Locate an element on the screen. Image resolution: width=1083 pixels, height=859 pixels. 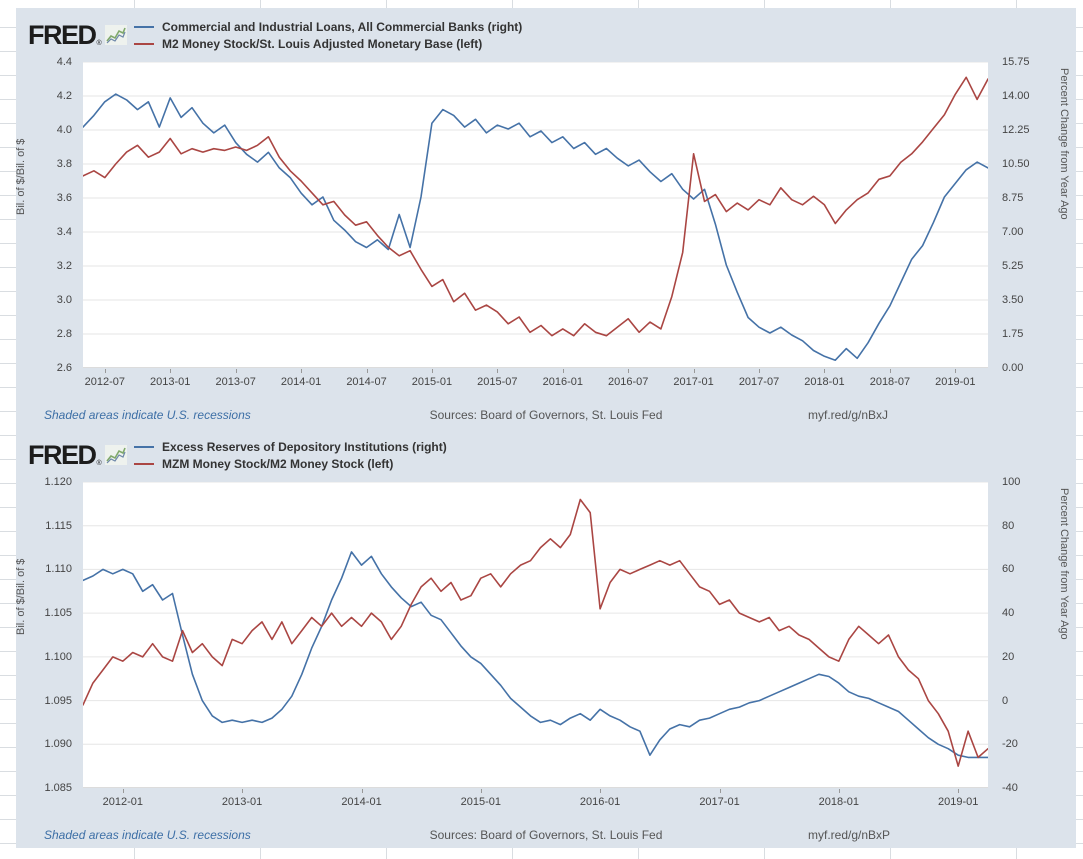
y-tick-label: 3.8 is located at coordinates (64, 164).